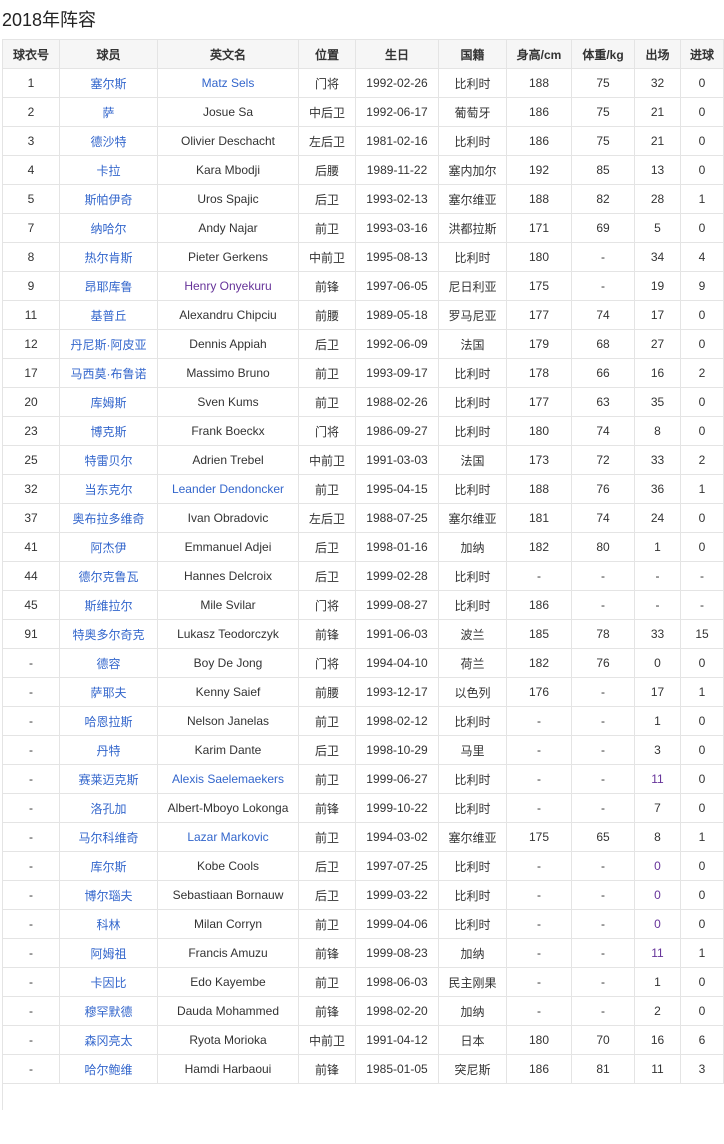 The image size is (724, 1144). I want to click on player-name-link: 斯维拉尔, so click(108, 605).